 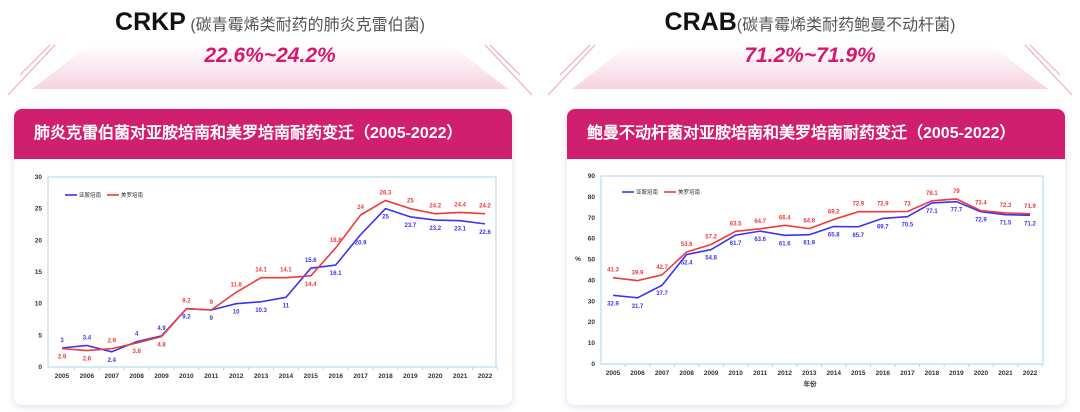 I want to click on crkp-card-title: 肺炎克雷伯菌对亚胺培南和美罗培南耐药变迁（2005-2022）, so click(x=263, y=134).